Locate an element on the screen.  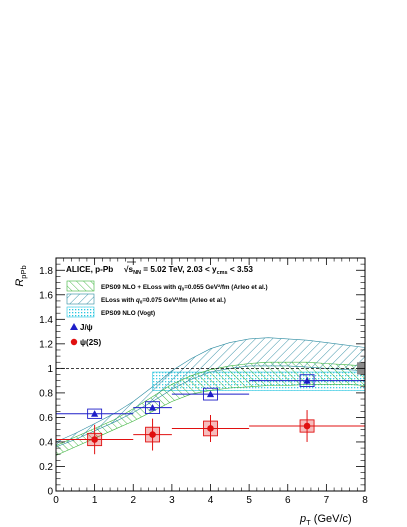
y-tick-label-5: 1 is located at coordinates (50, 369).